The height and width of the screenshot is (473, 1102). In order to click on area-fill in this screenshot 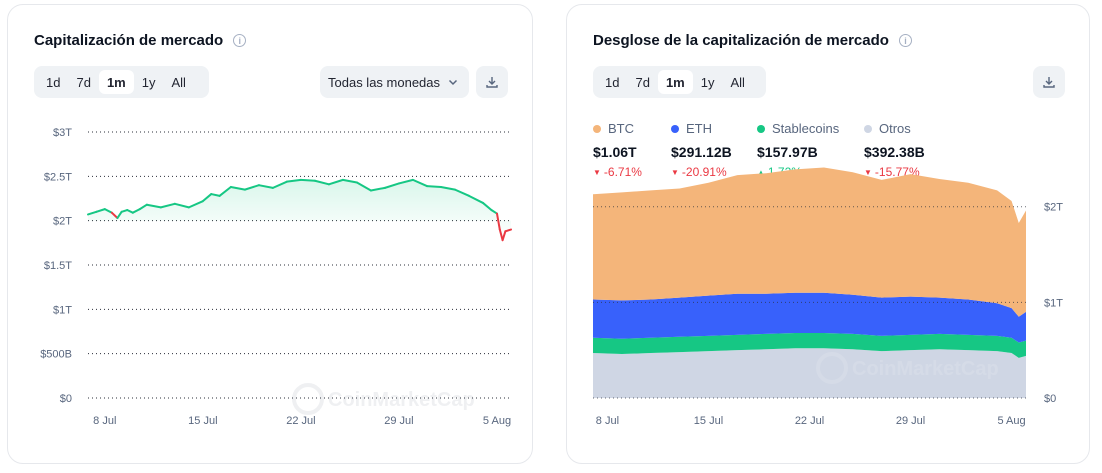, I will do `click(299, 210)`.